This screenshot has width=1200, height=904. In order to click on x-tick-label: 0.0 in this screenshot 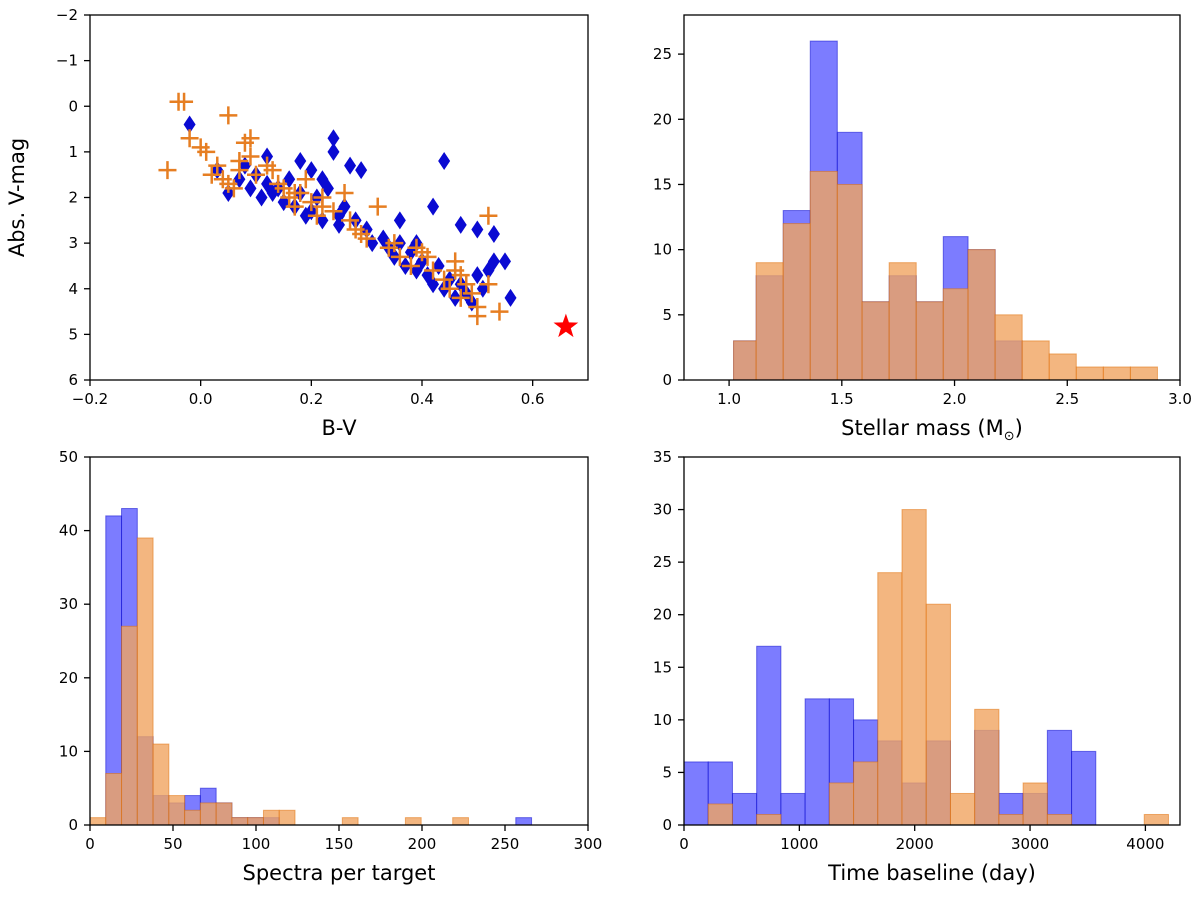, I will do `click(201, 399)`.